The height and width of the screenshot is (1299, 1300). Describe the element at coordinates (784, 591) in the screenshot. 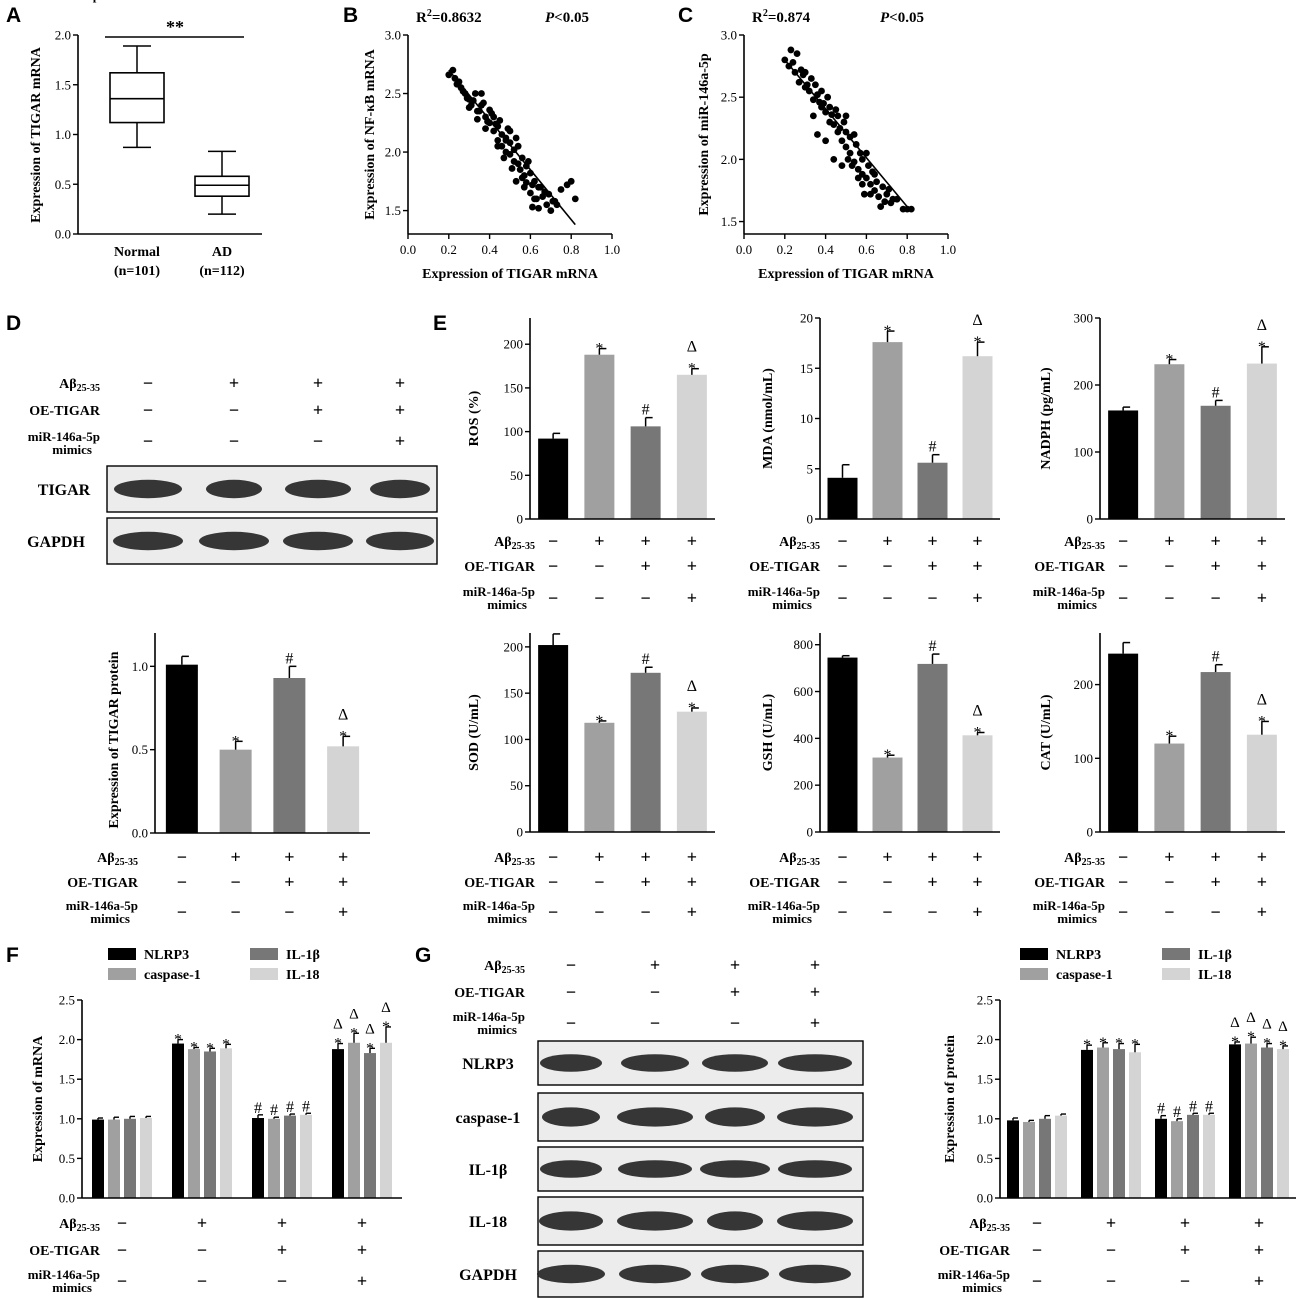

I see `chart-e-mda-cond-row-label-mir: miR-146a-5p` at that location.